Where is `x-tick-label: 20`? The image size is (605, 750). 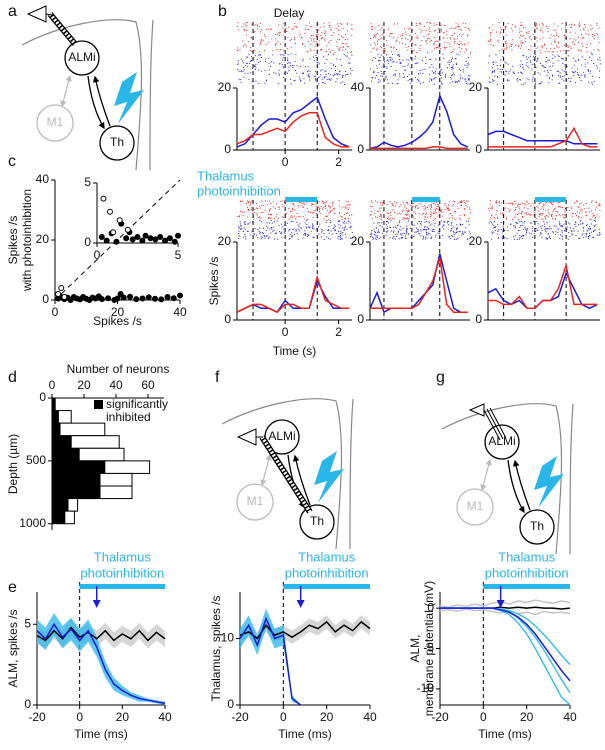 x-tick-label: 20 is located at coordinates (327, 717).